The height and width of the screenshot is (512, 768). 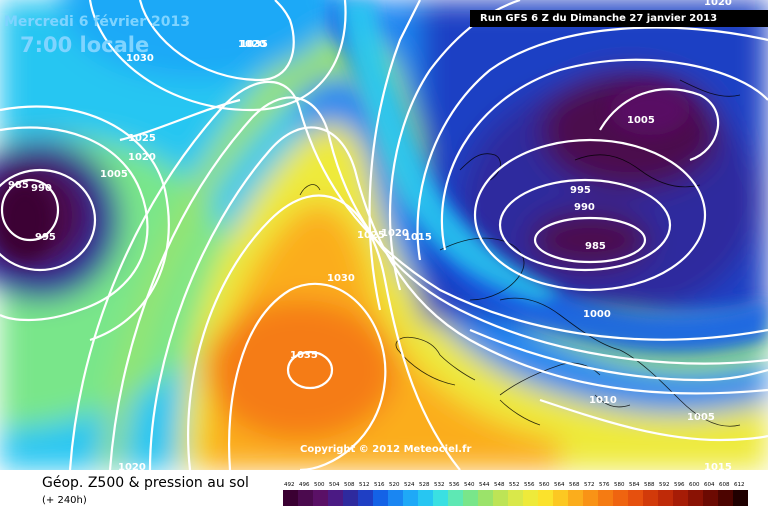 I want to click on legend-tick: 544, so click(x=484, y=485).